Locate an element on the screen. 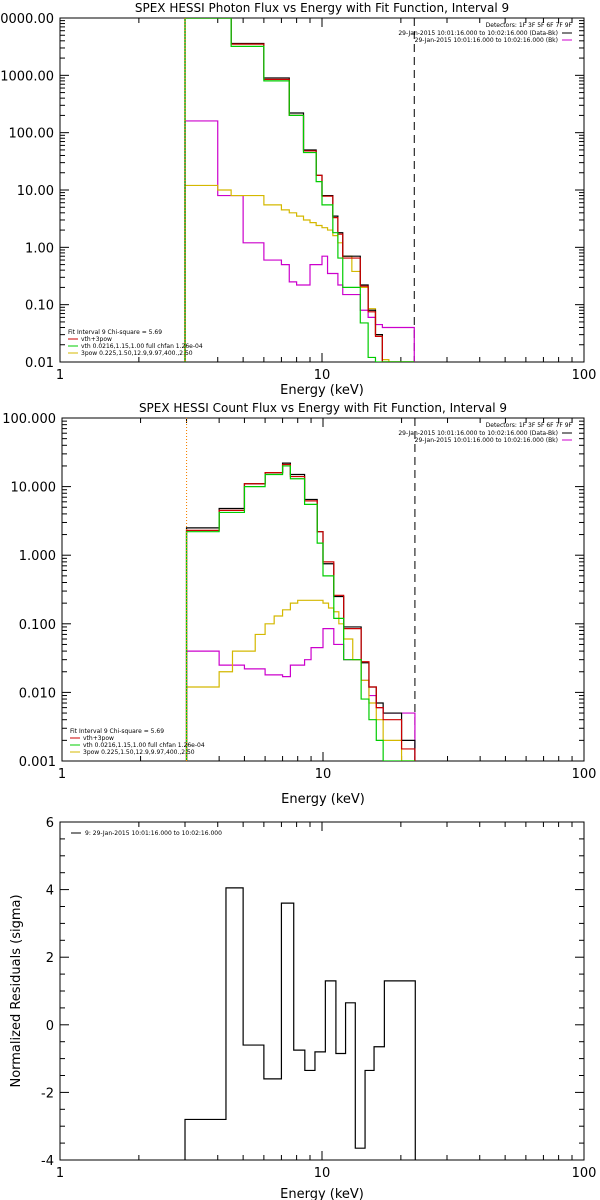 The width and height of the screenshot is (600, 1200). y-tick-label: 100.000 is located at coordinates (29, 419).